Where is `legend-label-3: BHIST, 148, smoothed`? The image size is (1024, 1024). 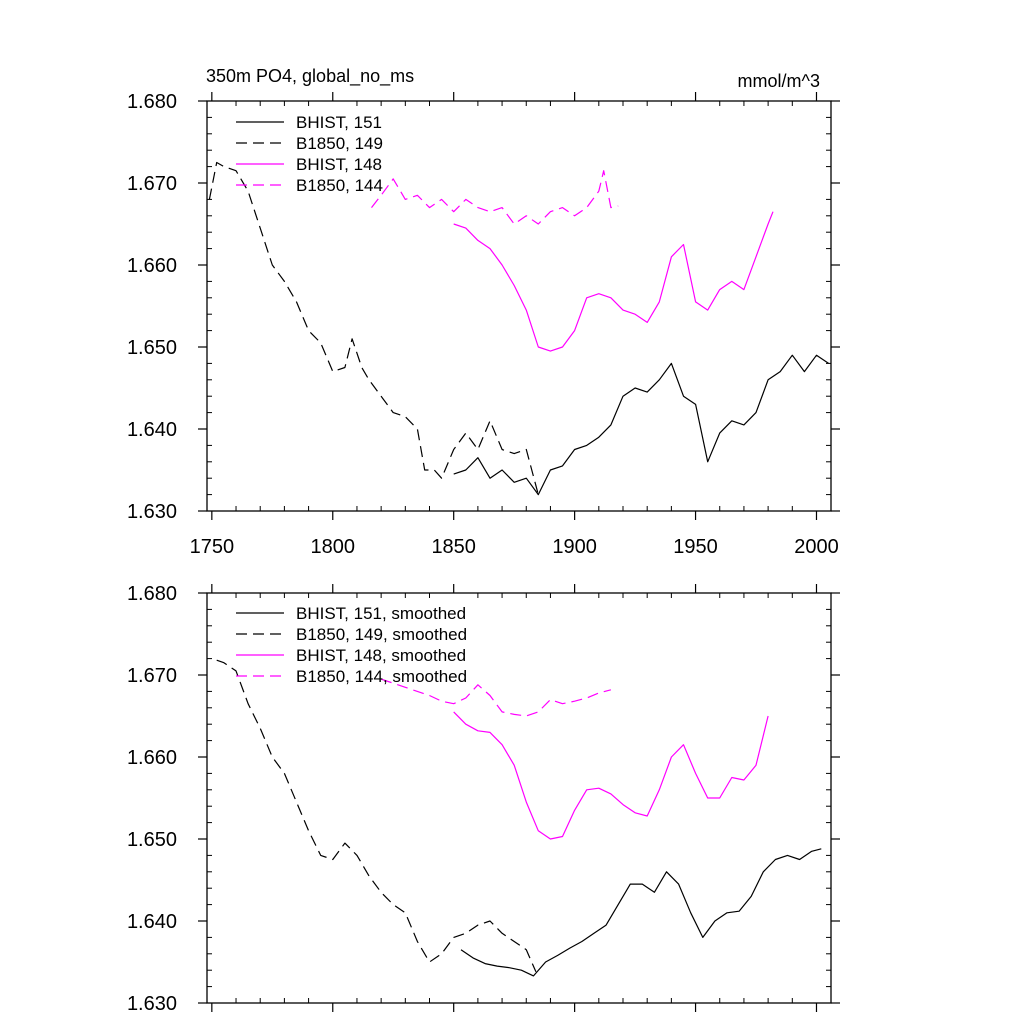
legend-label-3: BHIST, 148, smoothed is located at coordinates (381, 655).